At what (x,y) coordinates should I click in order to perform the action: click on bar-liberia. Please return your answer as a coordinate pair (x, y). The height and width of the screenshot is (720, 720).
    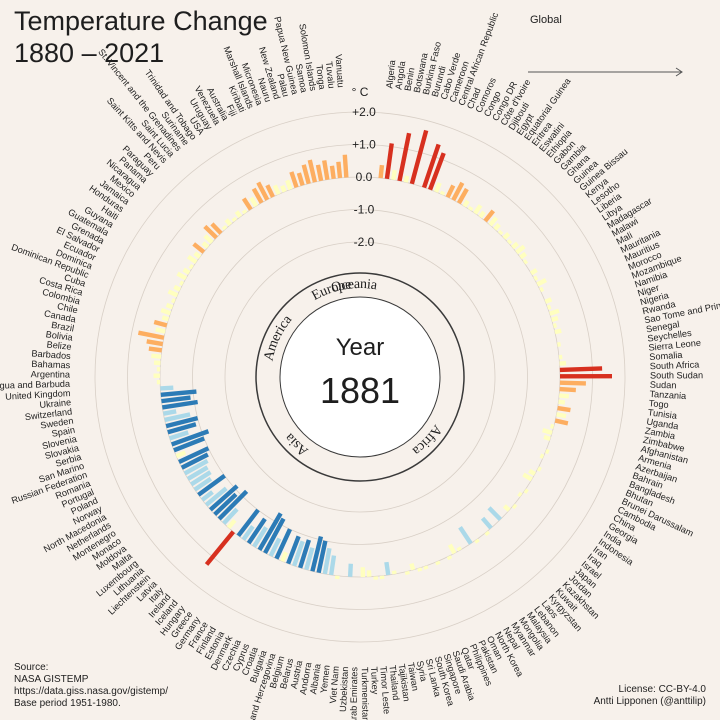
    Looking at the image, I should click on (525, 262).